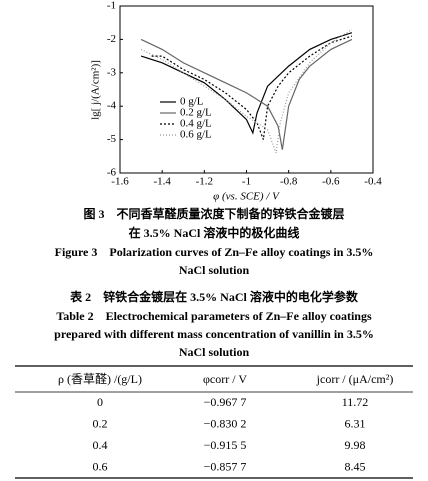  I want to click on table-cell: 8.45, so click(355, 466).